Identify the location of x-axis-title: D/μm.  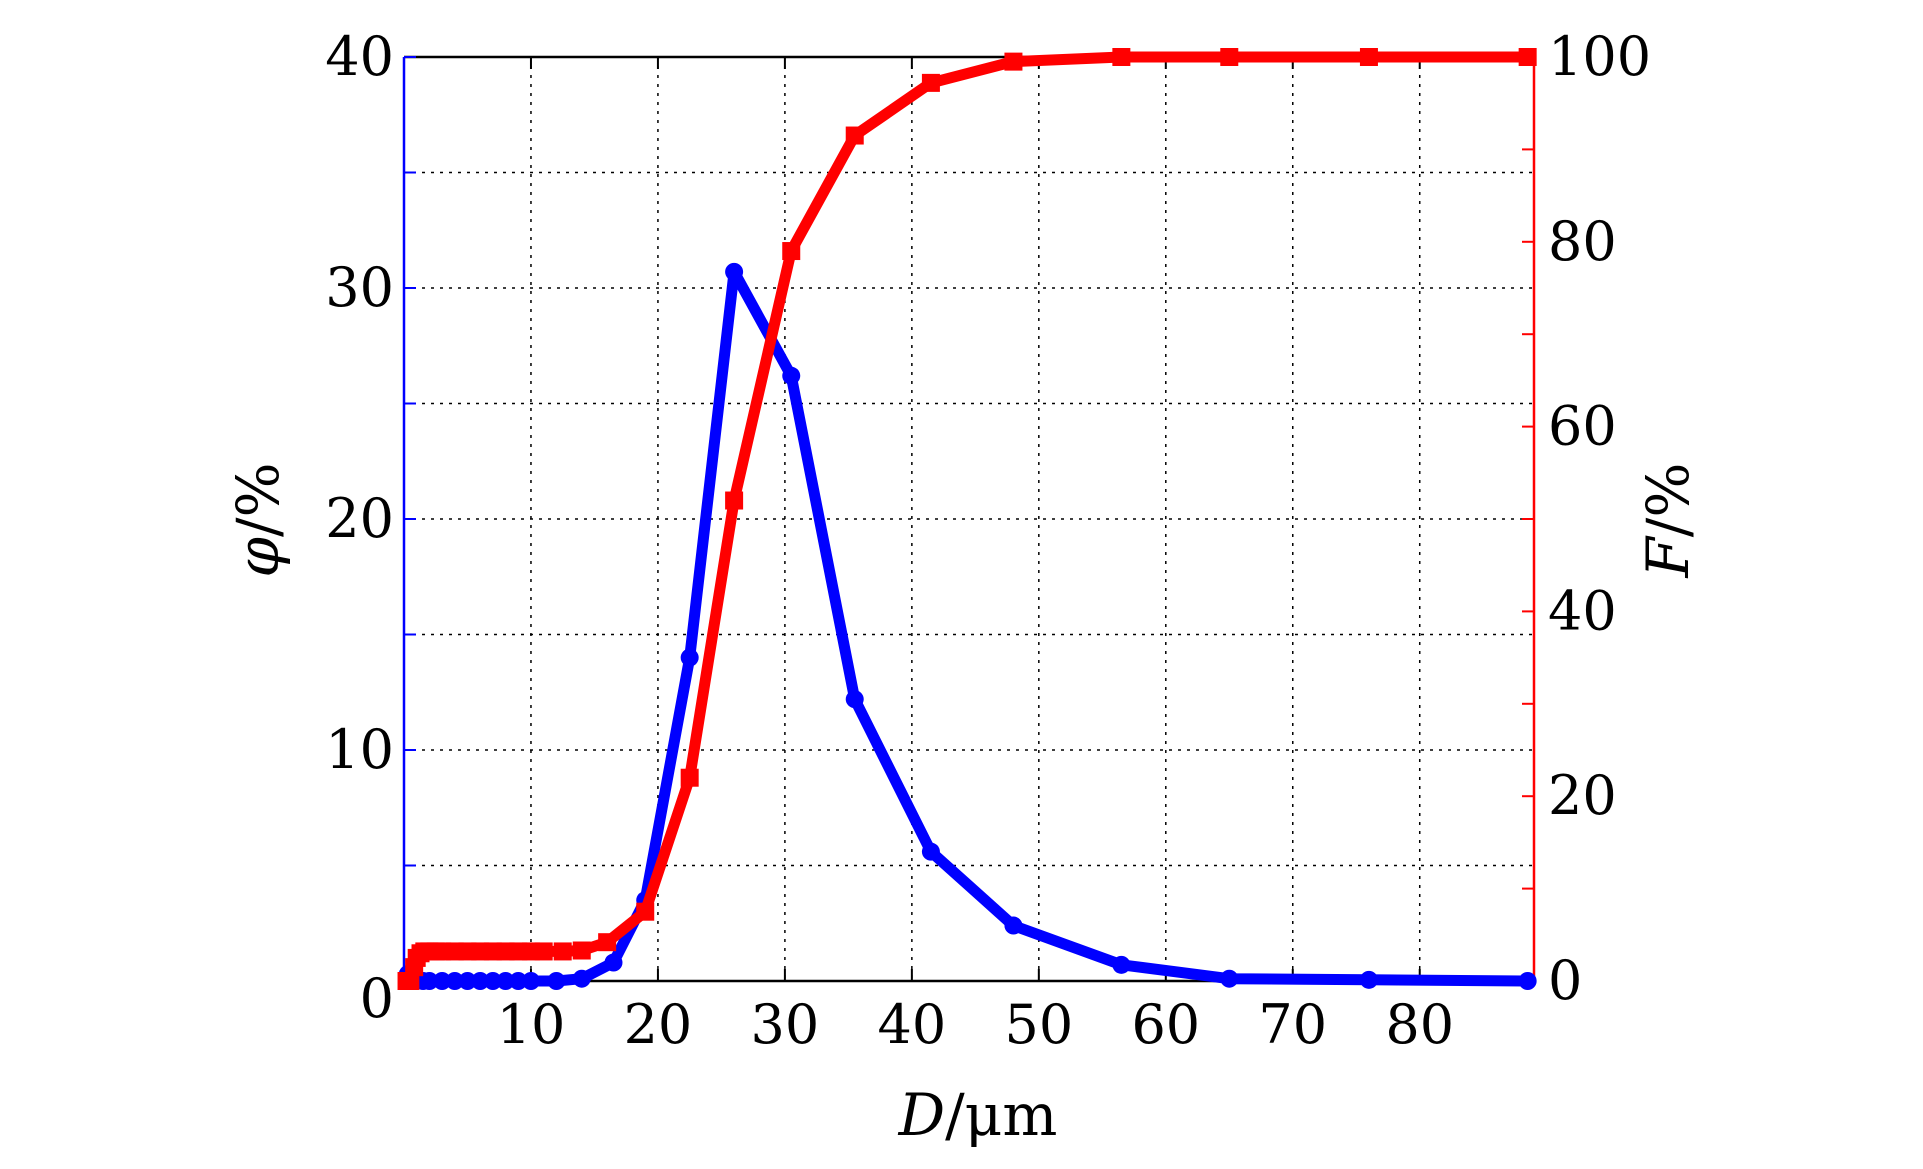
(978, 1115).